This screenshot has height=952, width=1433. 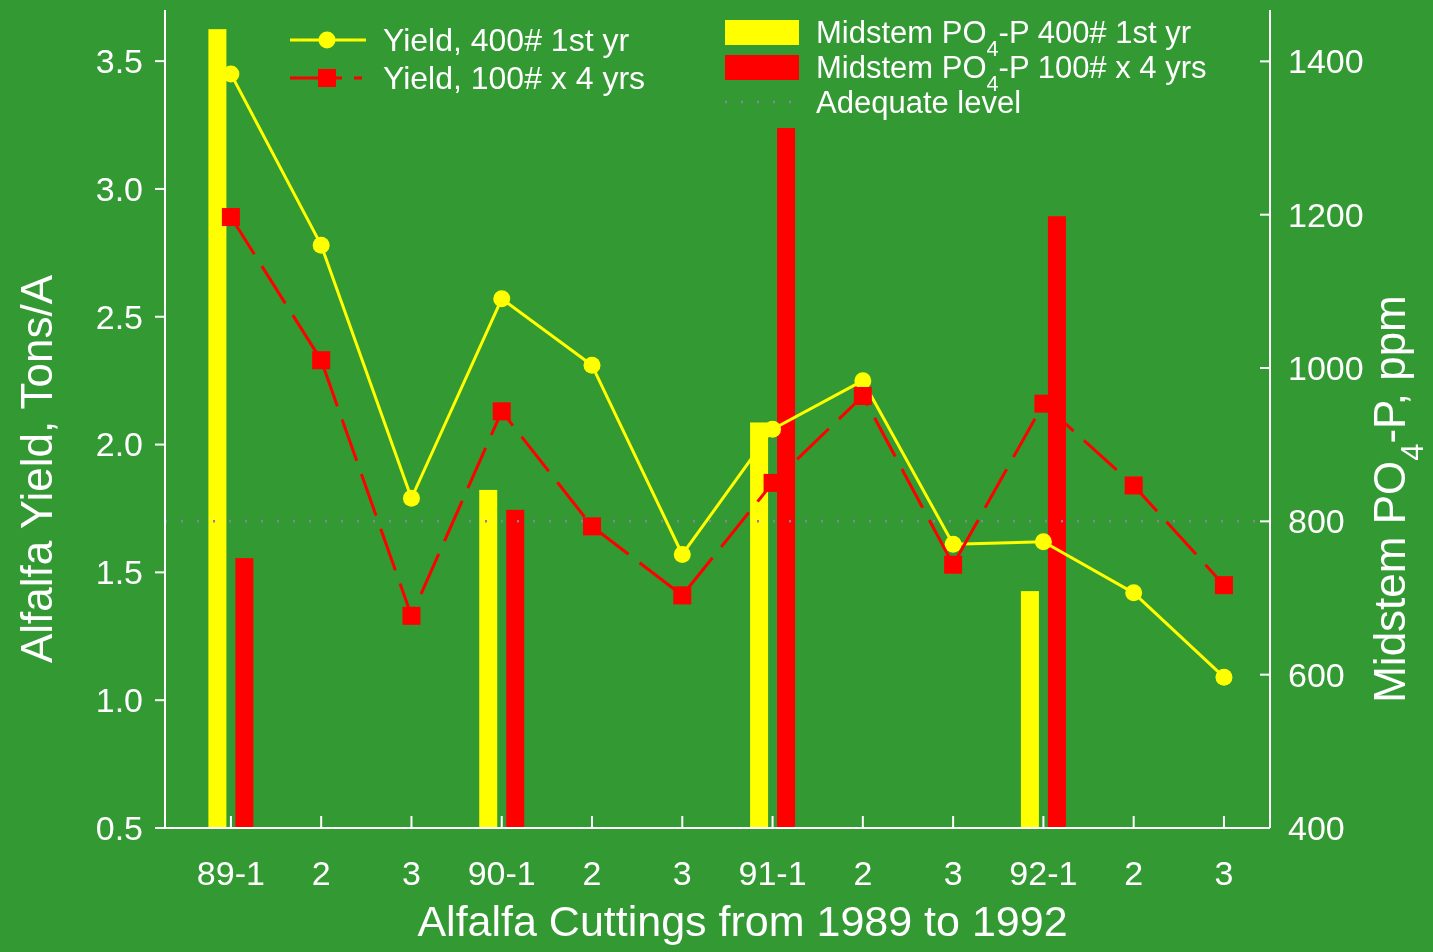 I want to click on y2-tick-label: 1400, so click(x=1326, y=61).